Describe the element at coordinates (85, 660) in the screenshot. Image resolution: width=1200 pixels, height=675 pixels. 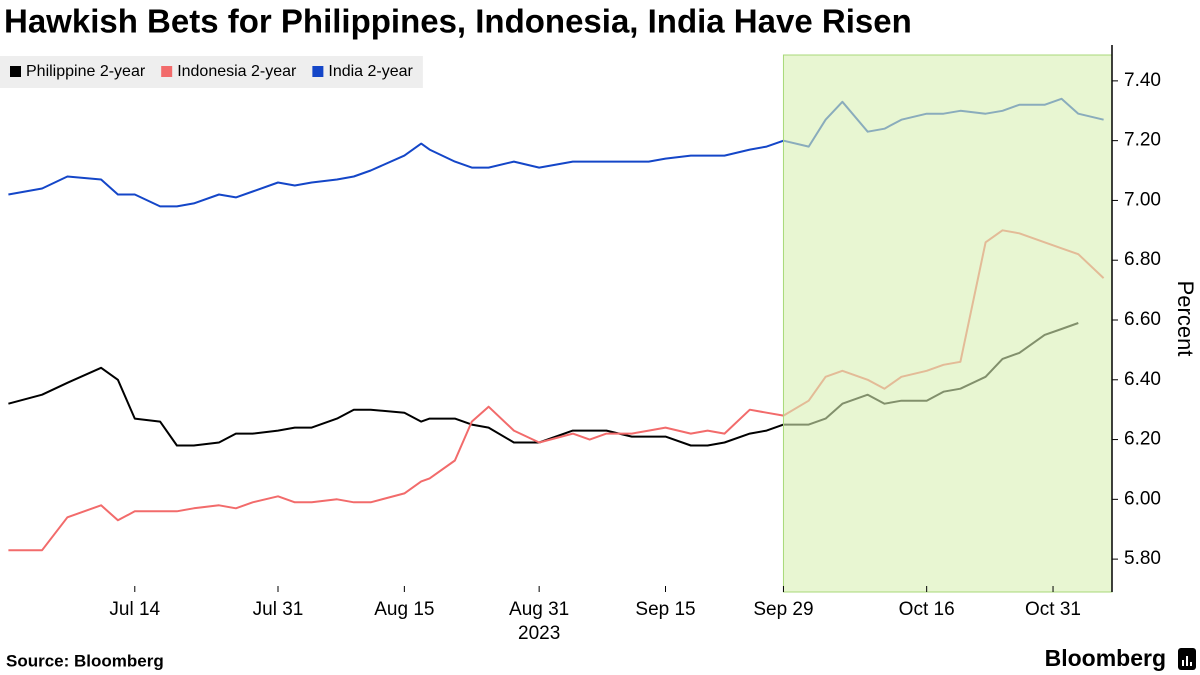
I see `source: Source: Bloomberg` at that location.